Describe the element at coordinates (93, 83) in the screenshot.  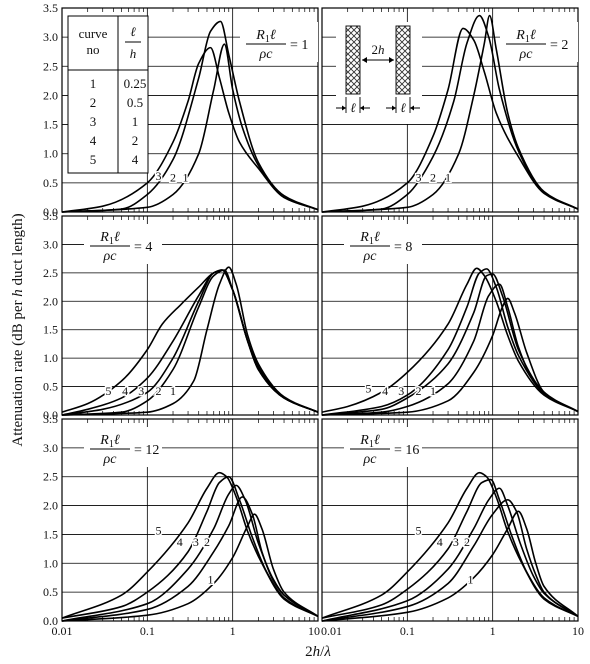
I see `legend-row-curve: 1` at that location.